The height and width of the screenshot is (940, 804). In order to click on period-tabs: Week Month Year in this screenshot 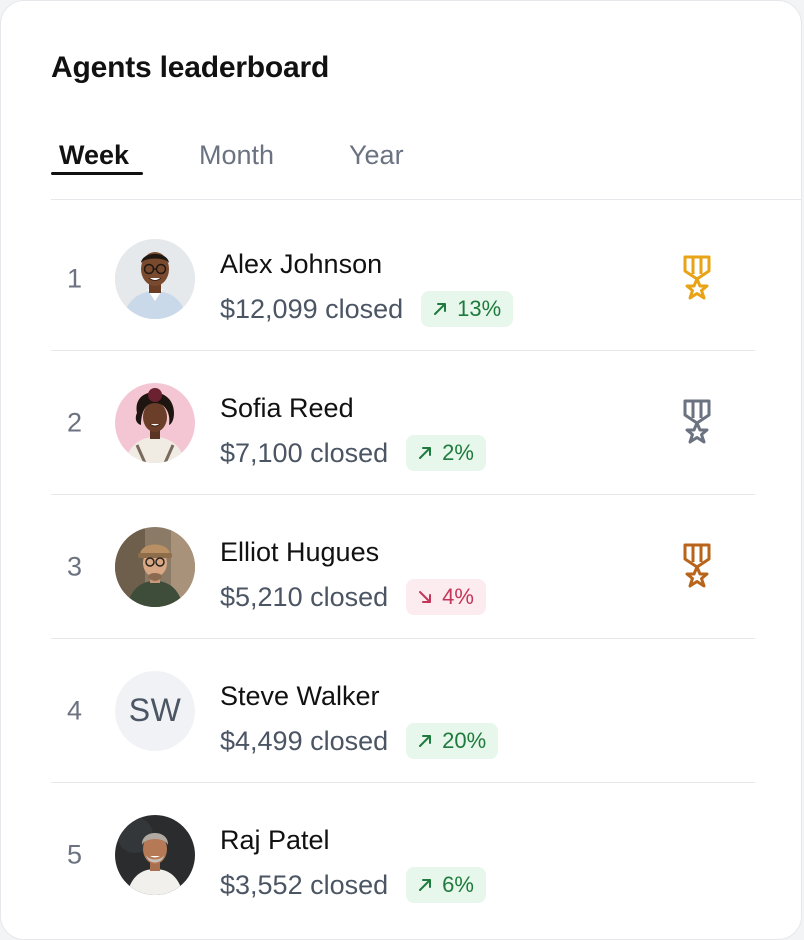, I will do `click(426, 166)`.